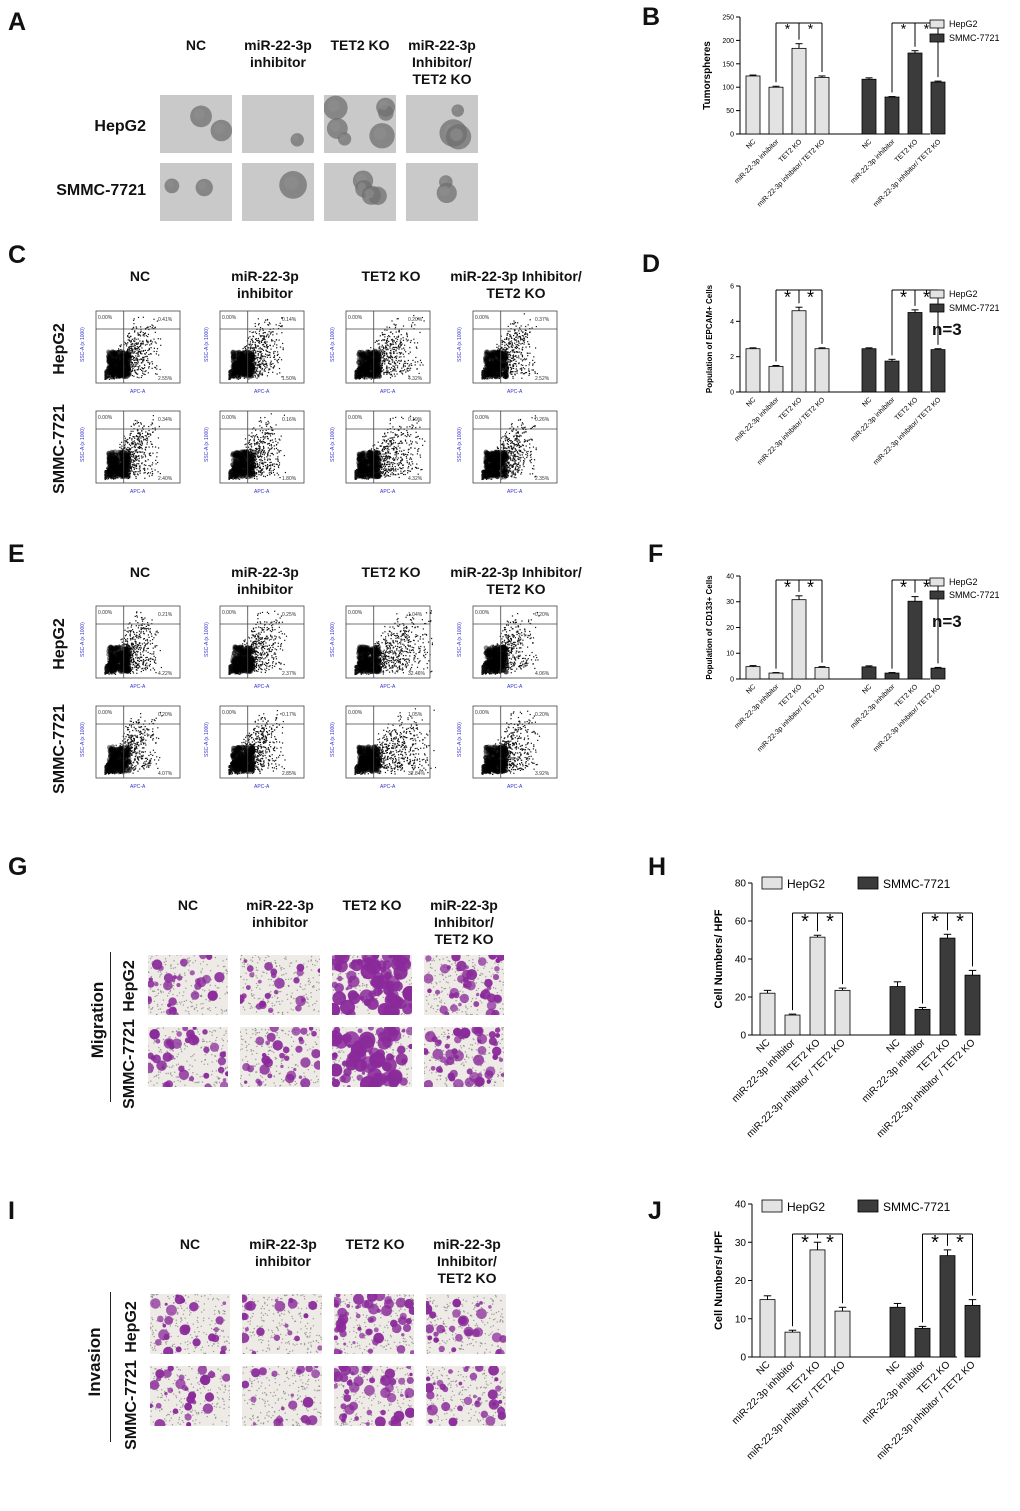 The image size is (1020, 1511). I want to click on flow-plot: 0.16% 1.80% 0.00% SSC-A (x 1000) APC-A, so click(254, 452).